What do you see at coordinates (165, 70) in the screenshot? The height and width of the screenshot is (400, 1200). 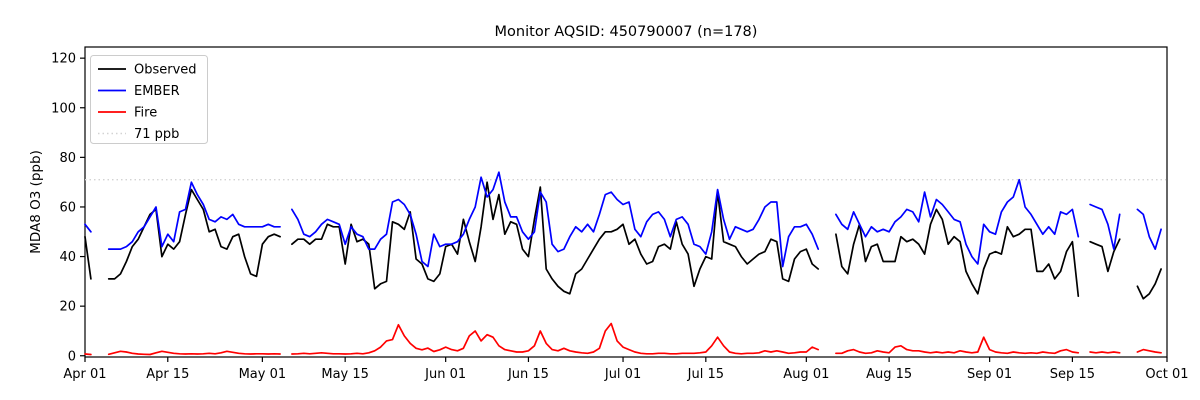 I see `legend-label-observed: Observed` at bounding box center [165, 70].